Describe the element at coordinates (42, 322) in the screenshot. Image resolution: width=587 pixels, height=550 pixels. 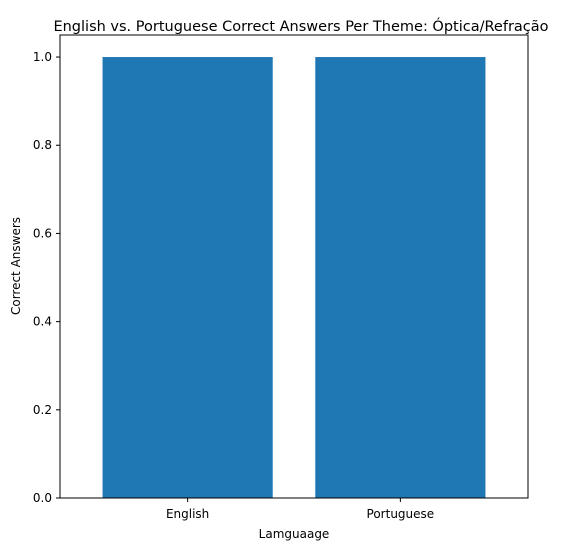
I see `y-tick-label: 0.4` at that location.